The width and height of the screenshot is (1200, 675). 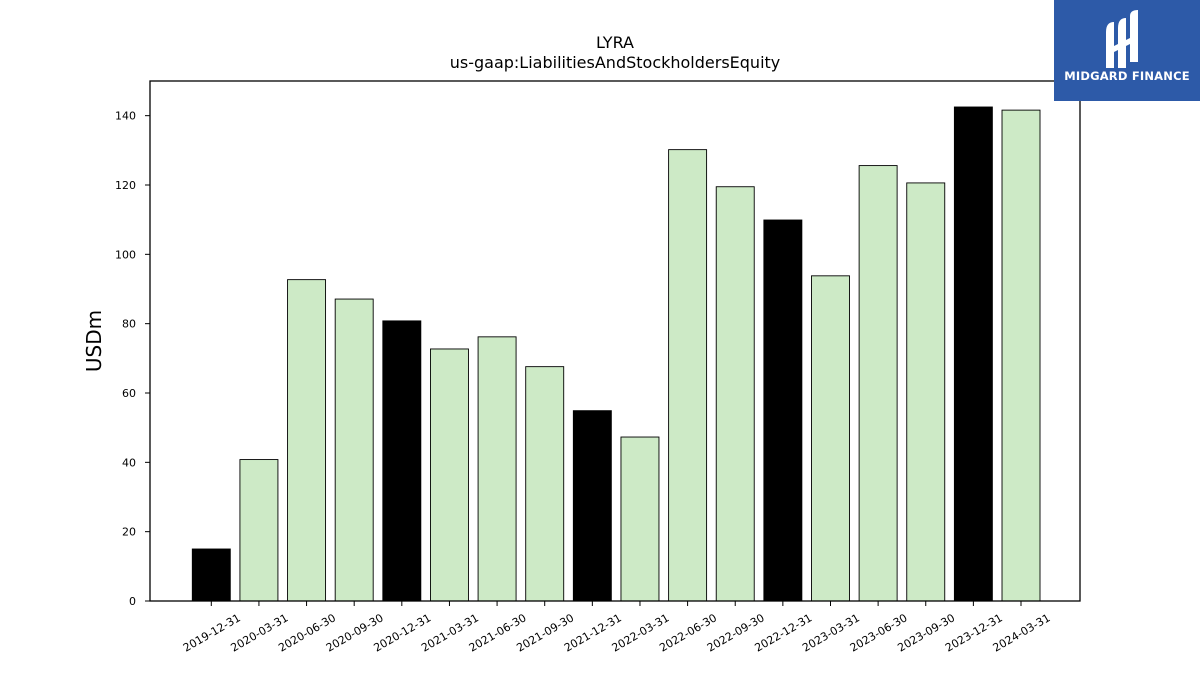 What do you see at coordinates (129, 532) in the screenshot?
I see `y-tick-label: 20` at bounding box center [129, 532].